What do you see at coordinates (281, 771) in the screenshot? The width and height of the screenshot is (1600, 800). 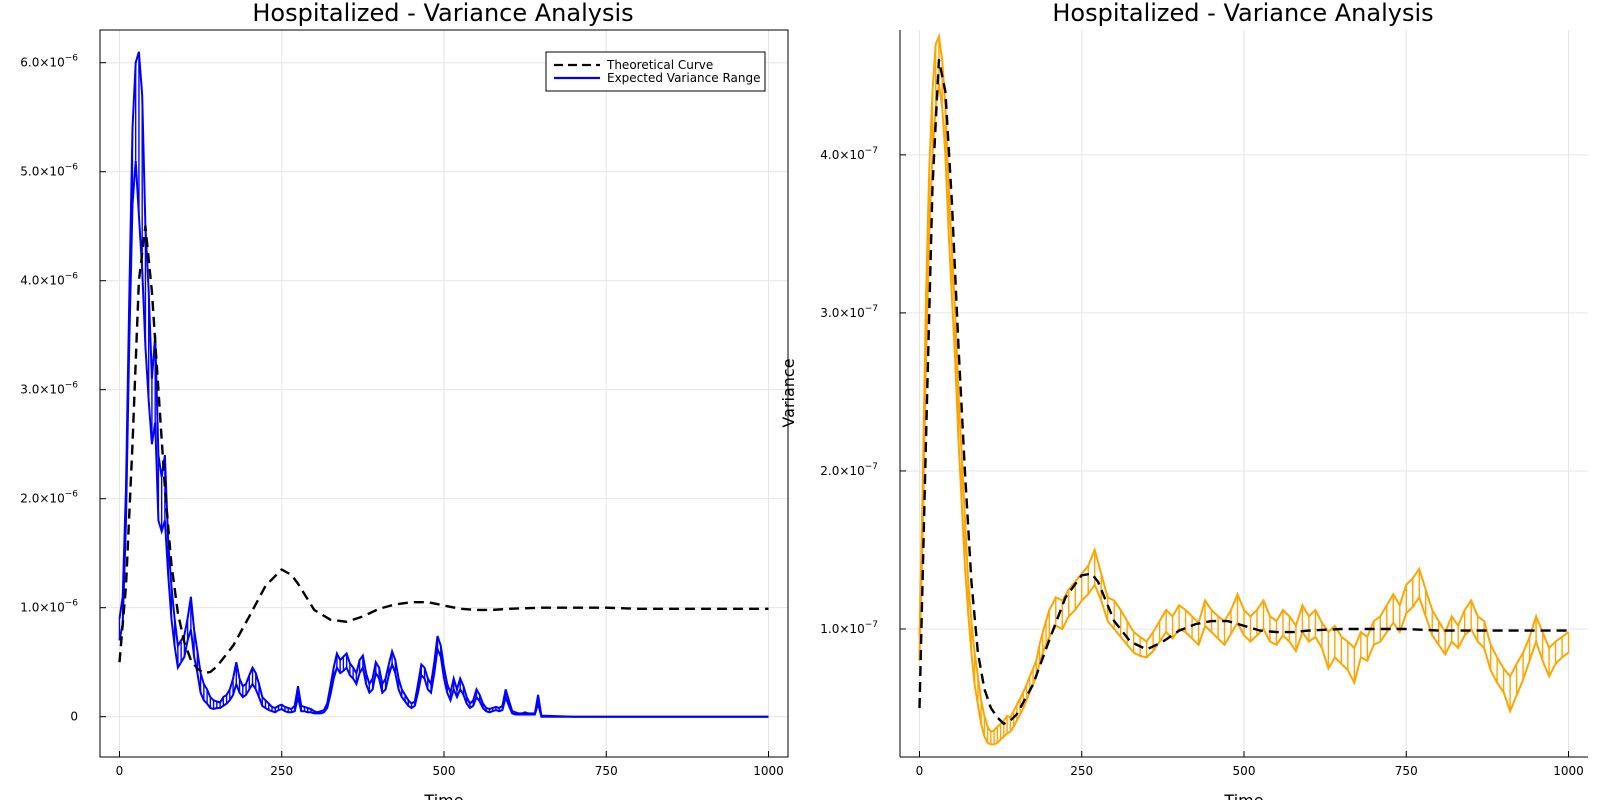 I see `left-chart-x-tick-label: 250` at bounding box center [281, 771].